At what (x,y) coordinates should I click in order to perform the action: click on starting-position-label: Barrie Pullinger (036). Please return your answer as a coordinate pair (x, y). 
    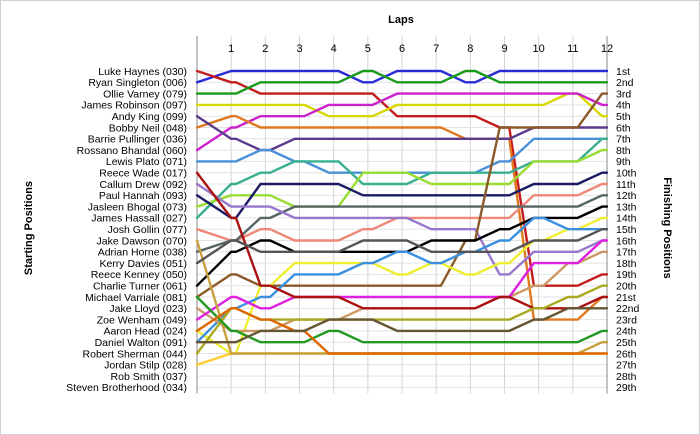
    Looking at the image, I should click on (137, 140).